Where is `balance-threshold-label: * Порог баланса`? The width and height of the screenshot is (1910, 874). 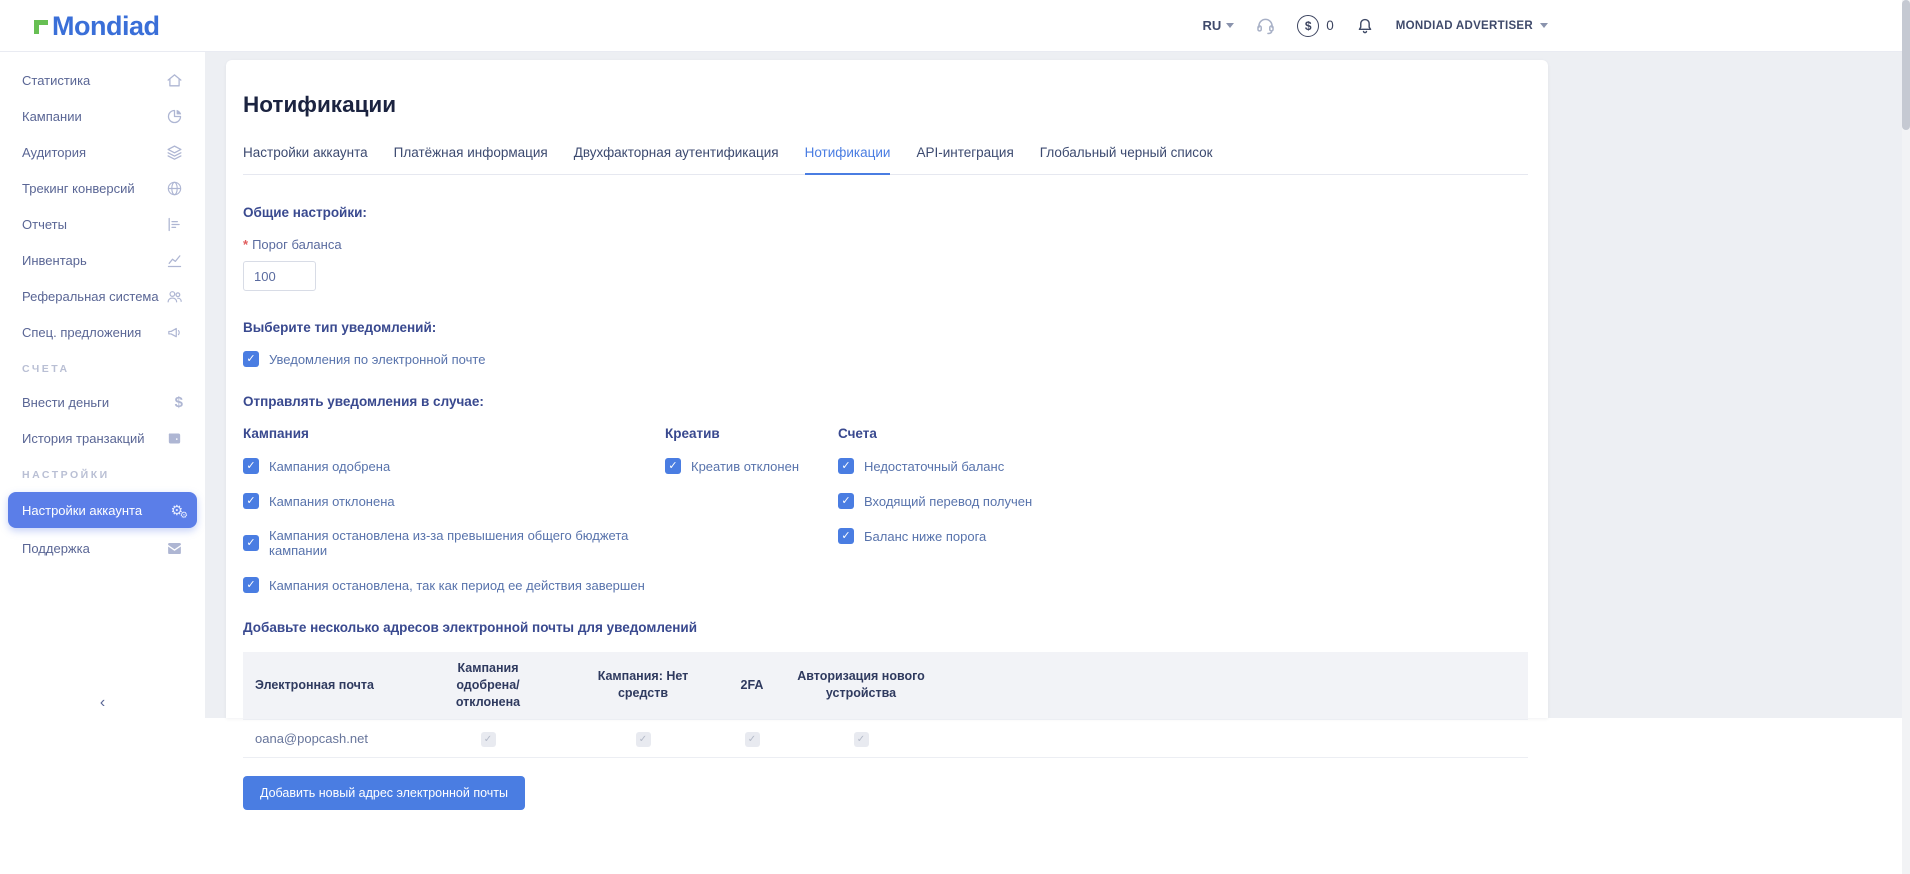 balance-threshold-label: * Порог баланса is located at coordinates (292, 244).